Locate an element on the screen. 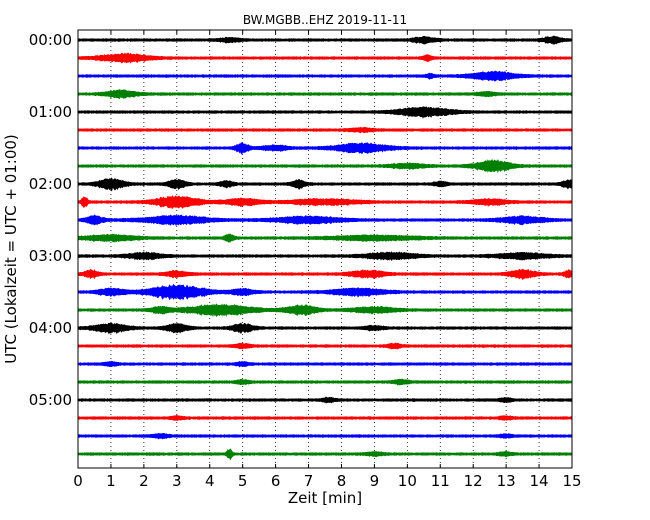  x-tick-label: 12 is located at coordinates (473, 481).